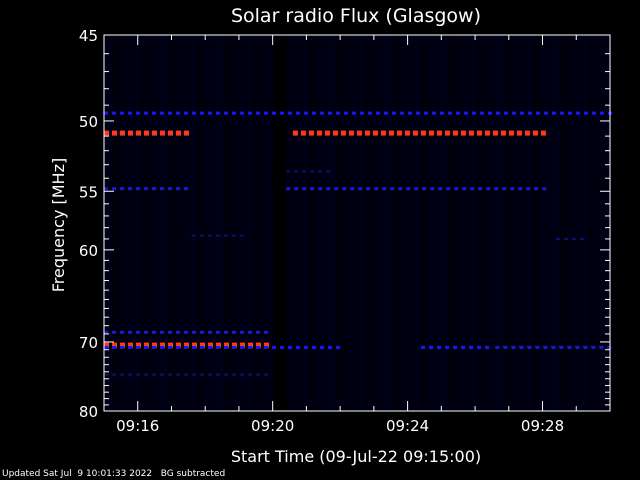 The height and width of the screenshot is (480, 640). I want to click on x-tick-label: 09:20, so click(272, 426).